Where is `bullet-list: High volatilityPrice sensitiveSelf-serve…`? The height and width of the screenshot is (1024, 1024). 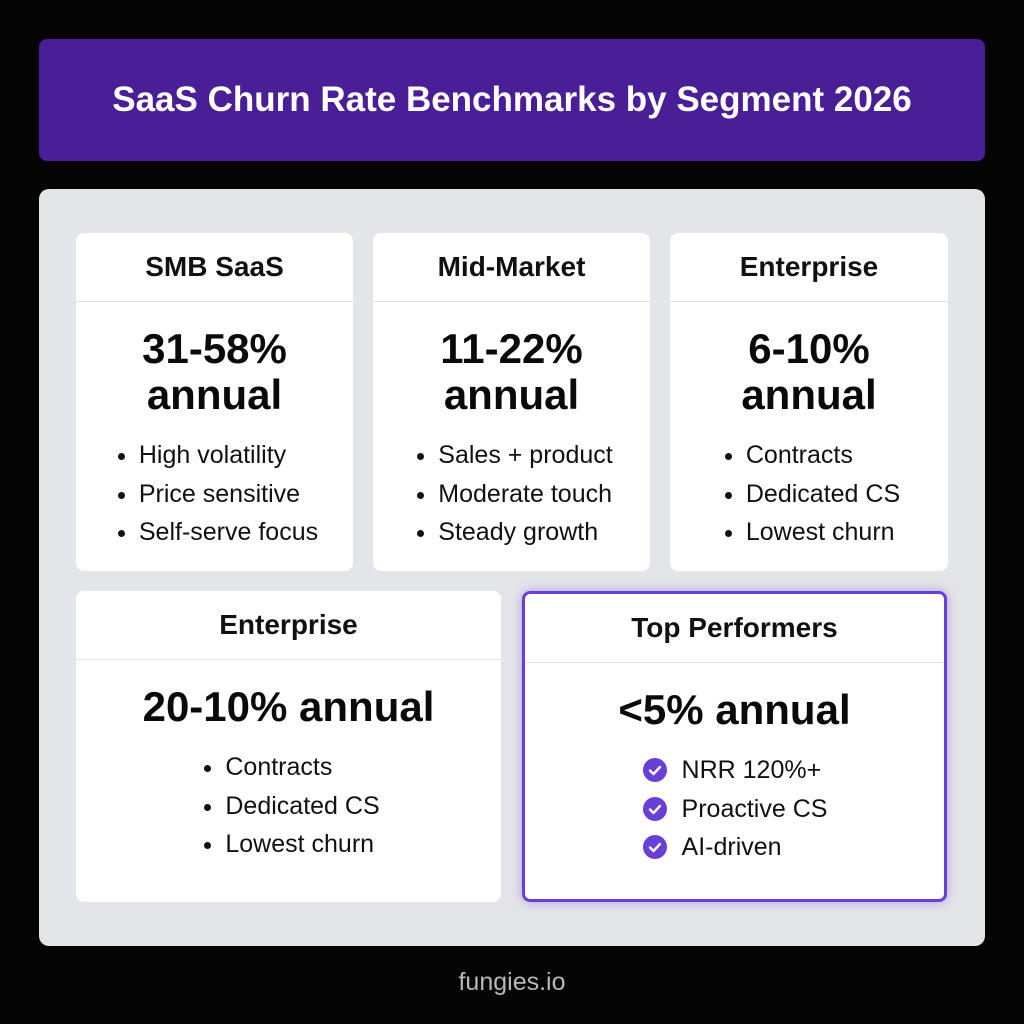
bullet-list: High volatilityPrice sensitiveSelf-serve… is located at coordinates (214, 494).